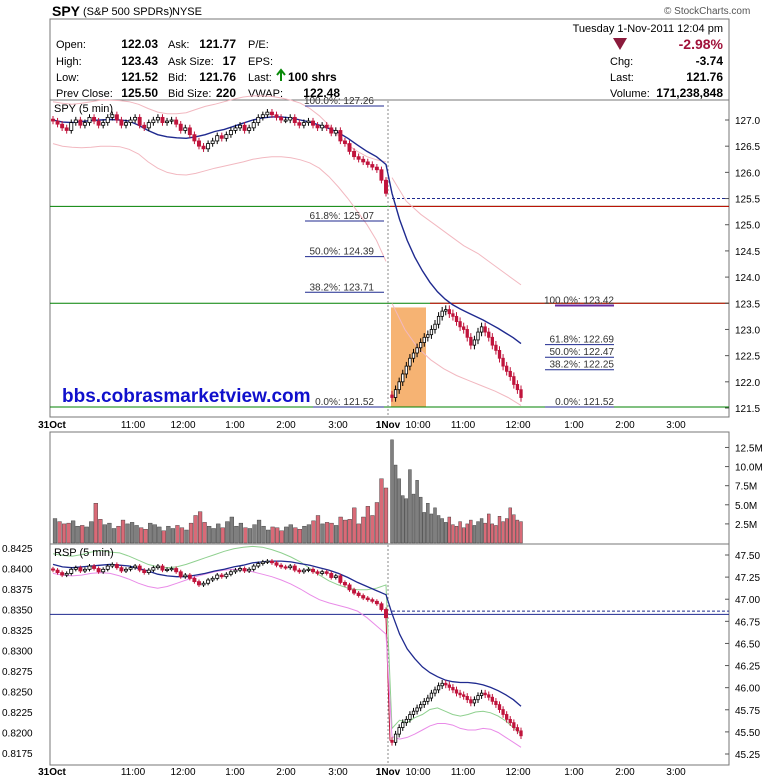 Image resolution: width=780 pixels, height=780 pixels. What do you see at coordinates (417, 425) in the screenshot?
I see `price-x-tick-label: 10:00` at bounding box center [417, 425].